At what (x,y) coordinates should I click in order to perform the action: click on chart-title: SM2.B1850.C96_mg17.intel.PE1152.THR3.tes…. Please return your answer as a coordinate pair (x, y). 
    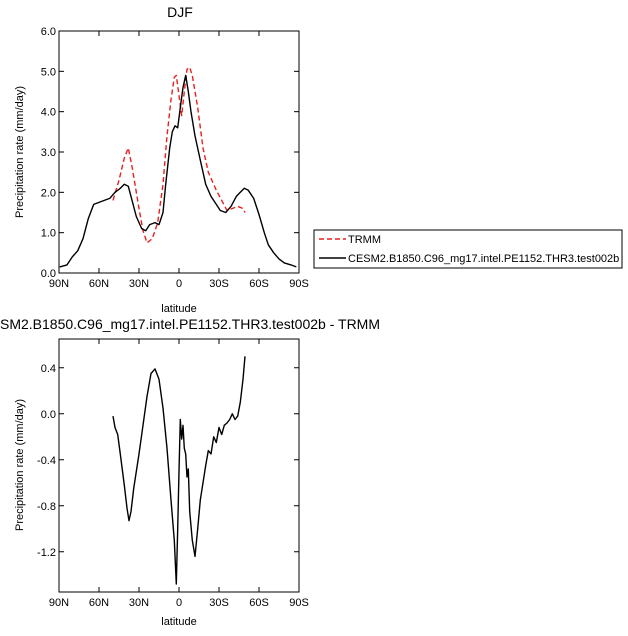
    Looking at the image, I should click on (190, 324).